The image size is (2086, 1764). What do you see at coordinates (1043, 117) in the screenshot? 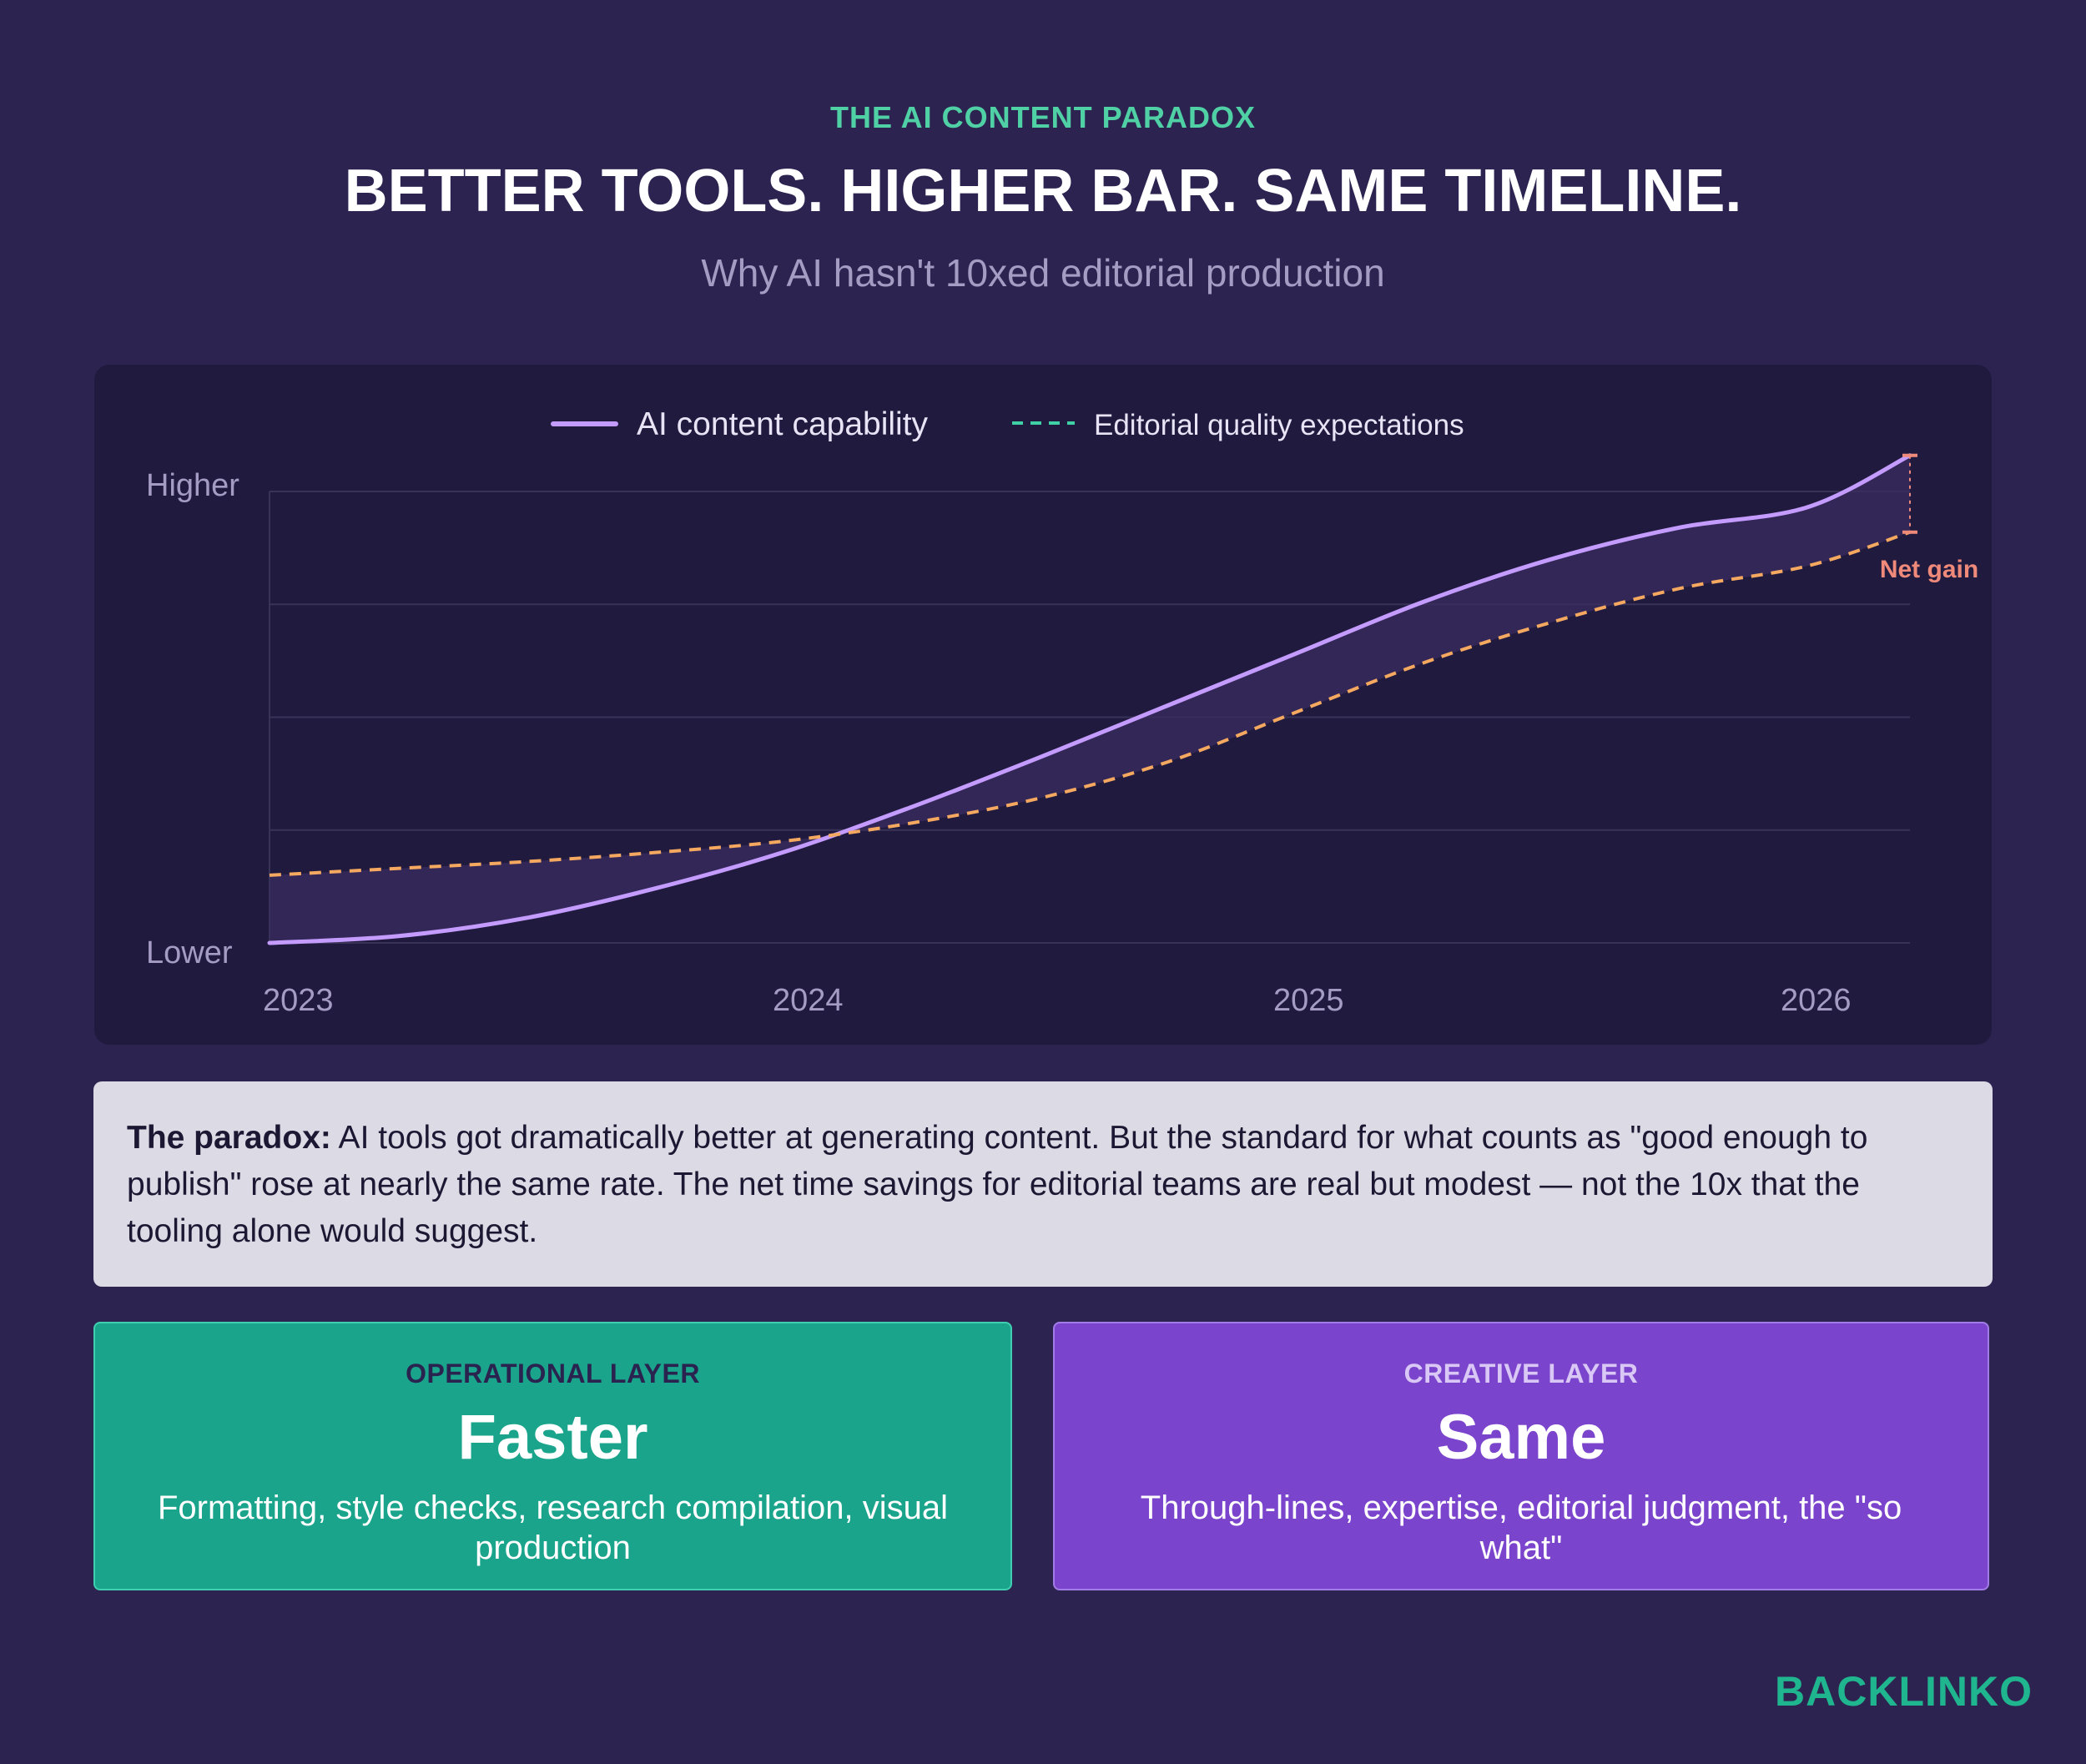
I see `eyebrow-label: THE AI CONTENT PARADOX` at bounding box center [1043, 117].